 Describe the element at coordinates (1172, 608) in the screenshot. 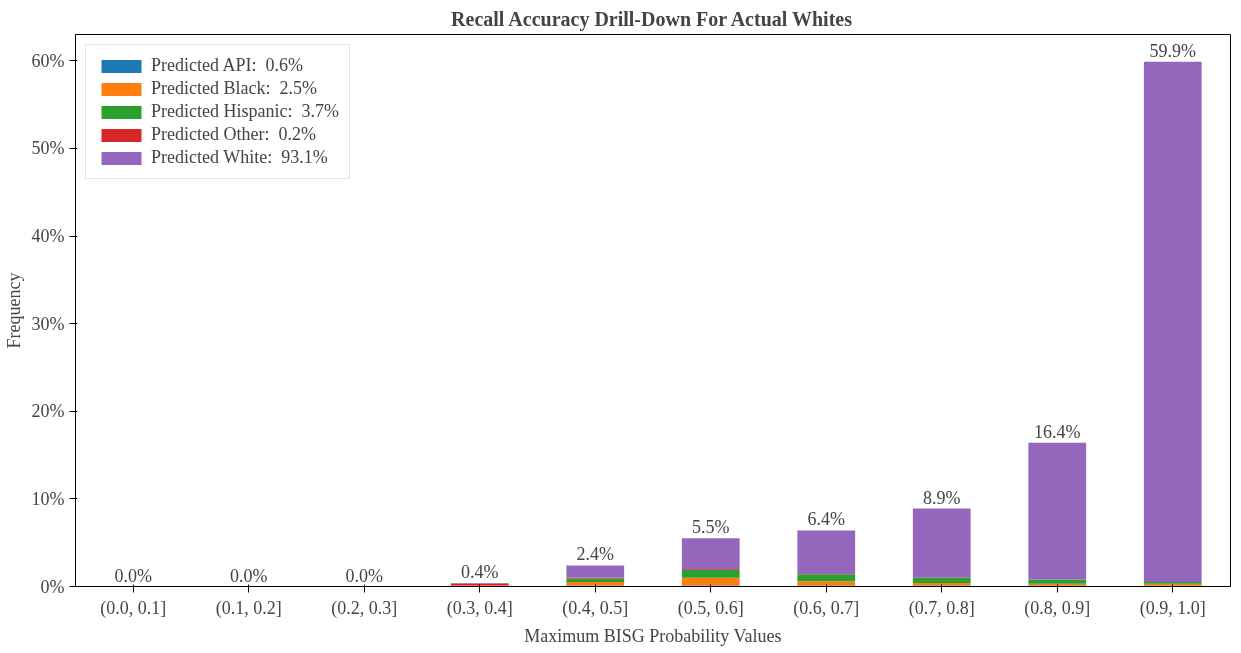

I see `x-tick-label: (0.9, 1.0]` at that location.